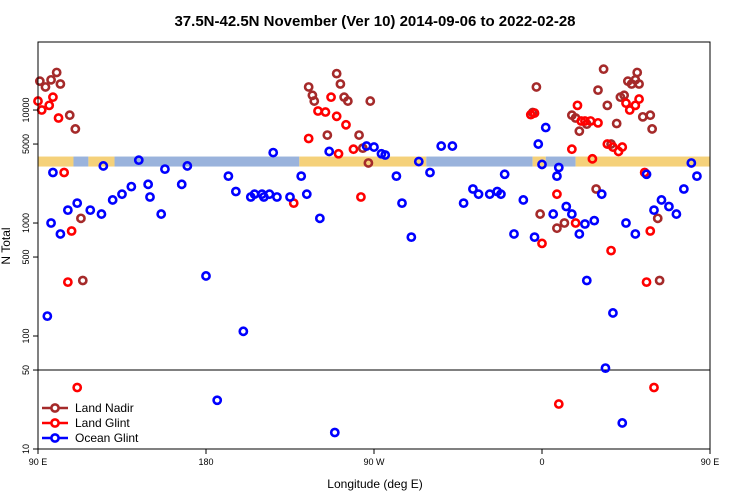 The height and width of the screenshot is (500, 750). What do you see at coordinates (102, 423) in the screenshot?
I see `legend-label-land-glint: Land Glint` at bounding box center [102, 423].